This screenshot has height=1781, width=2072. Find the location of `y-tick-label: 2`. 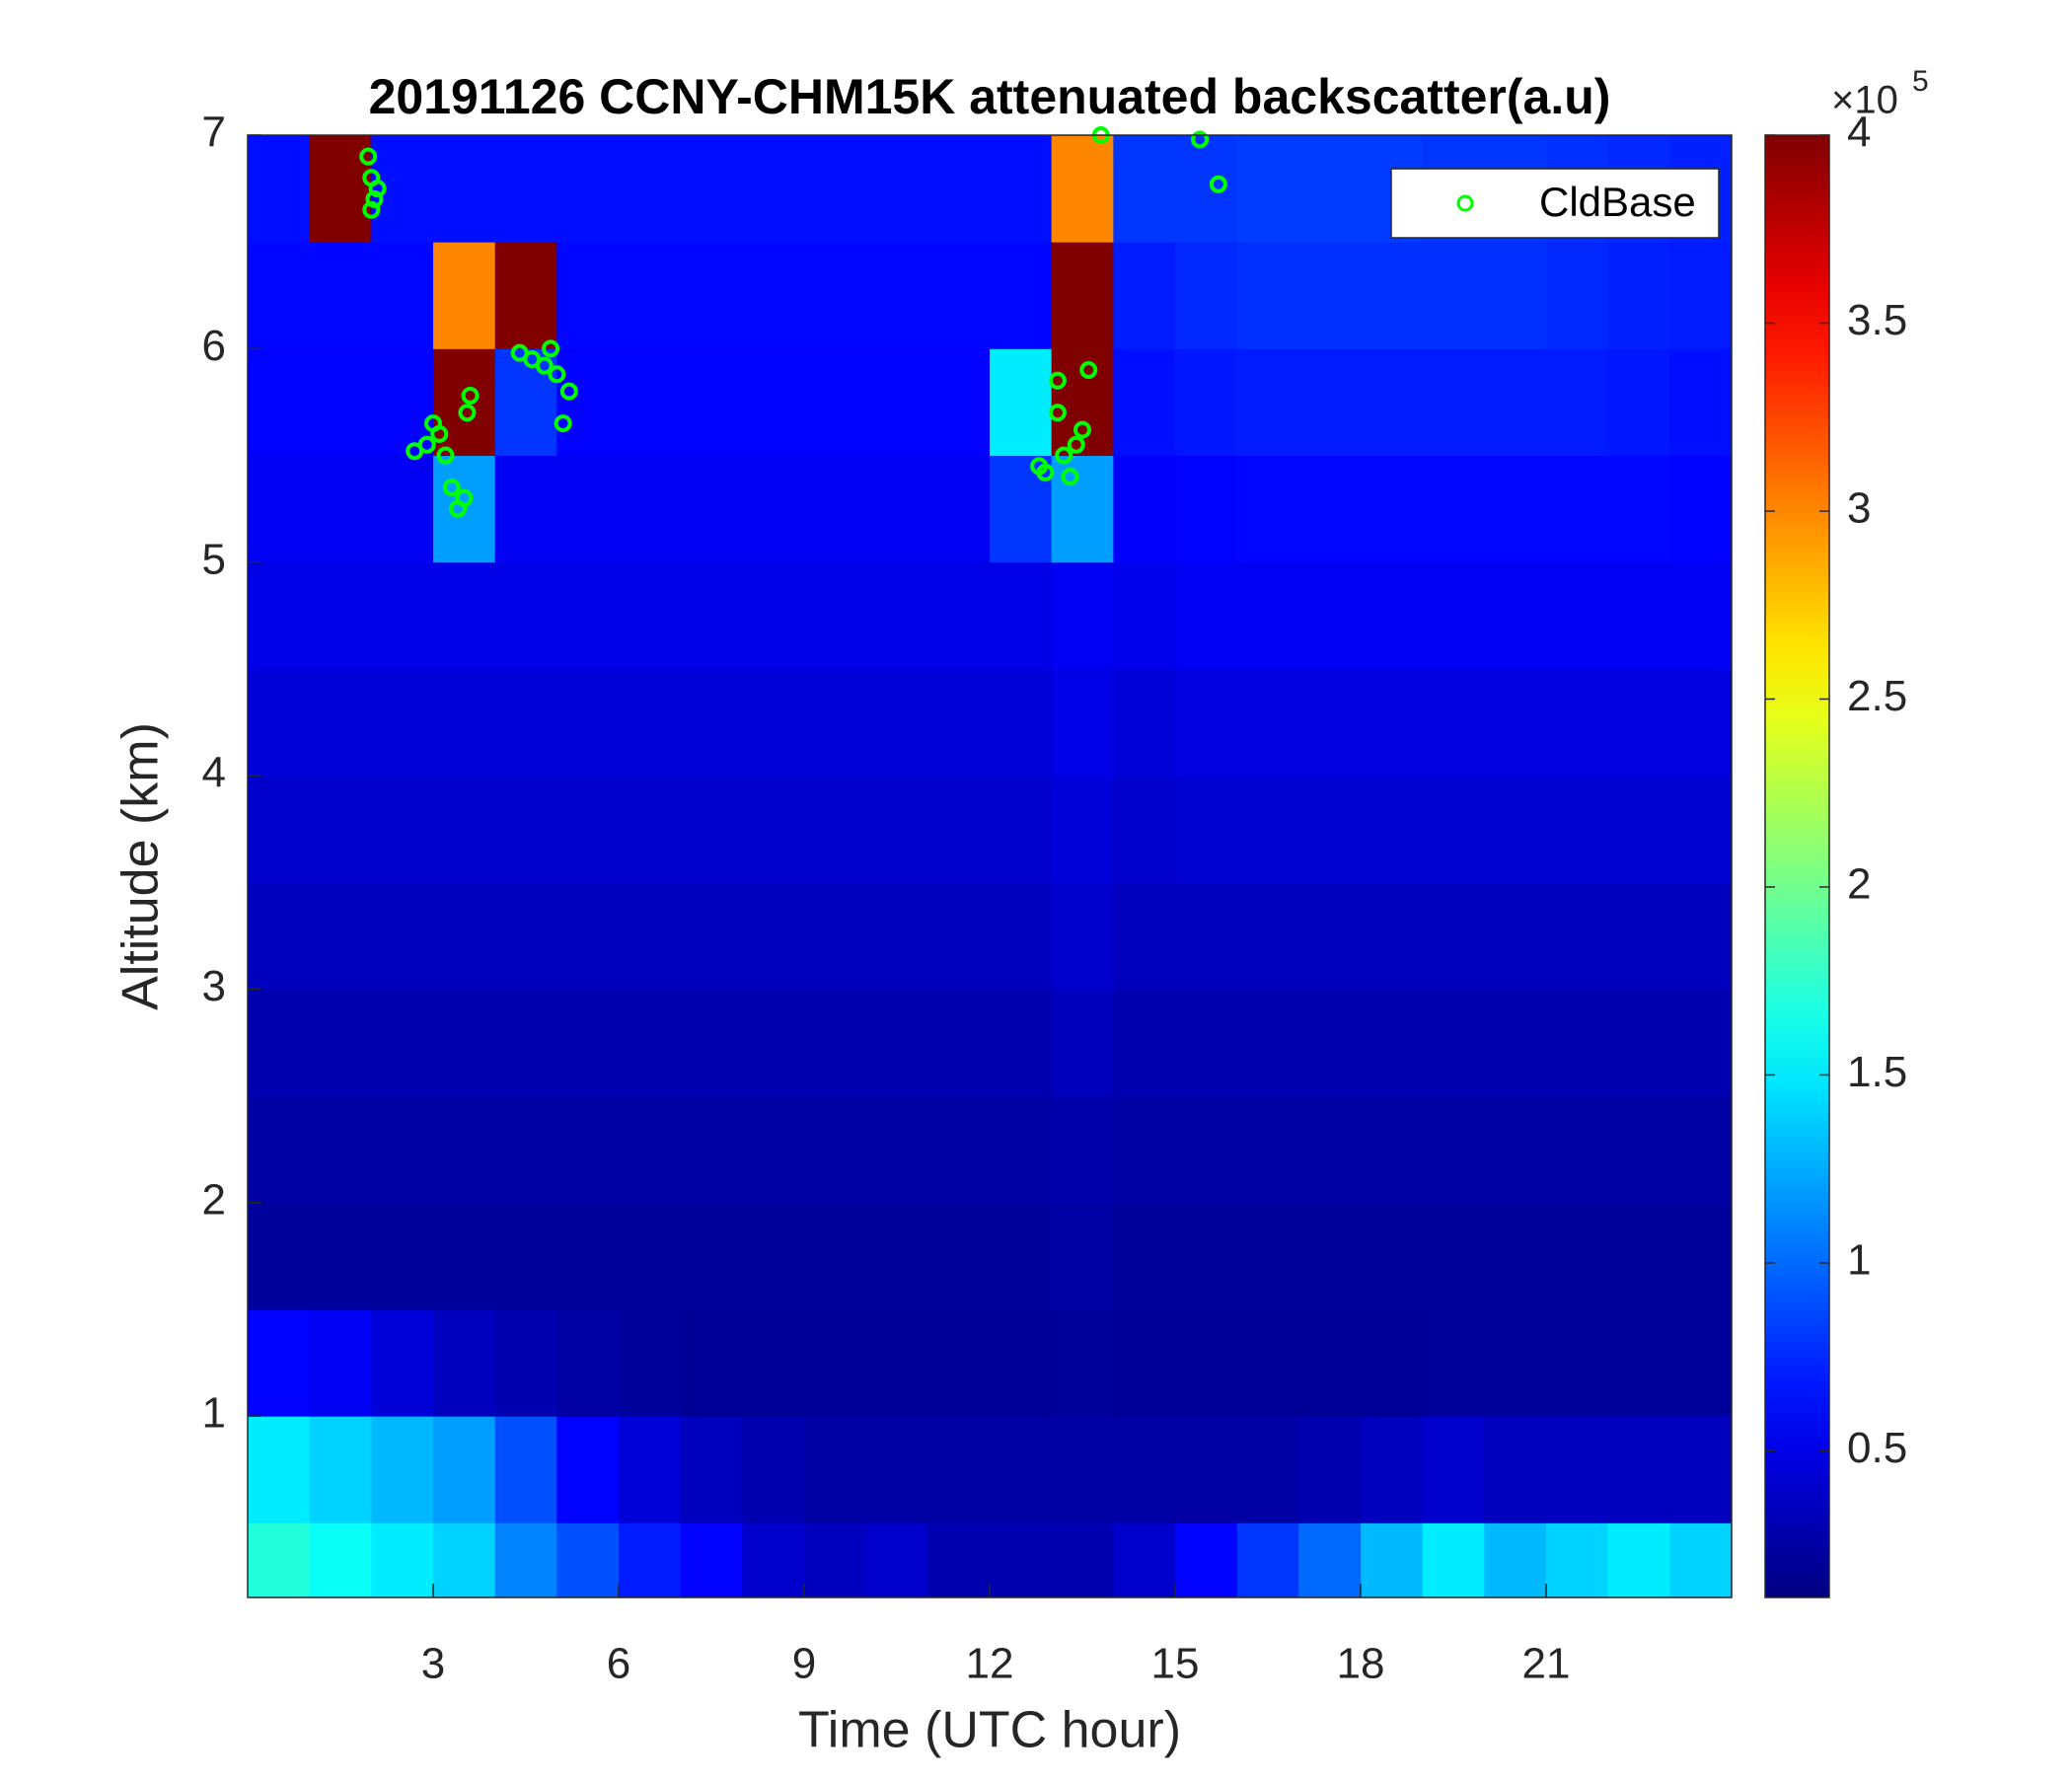

y-tick-label: 2 is located at coordinates (214, 1200).